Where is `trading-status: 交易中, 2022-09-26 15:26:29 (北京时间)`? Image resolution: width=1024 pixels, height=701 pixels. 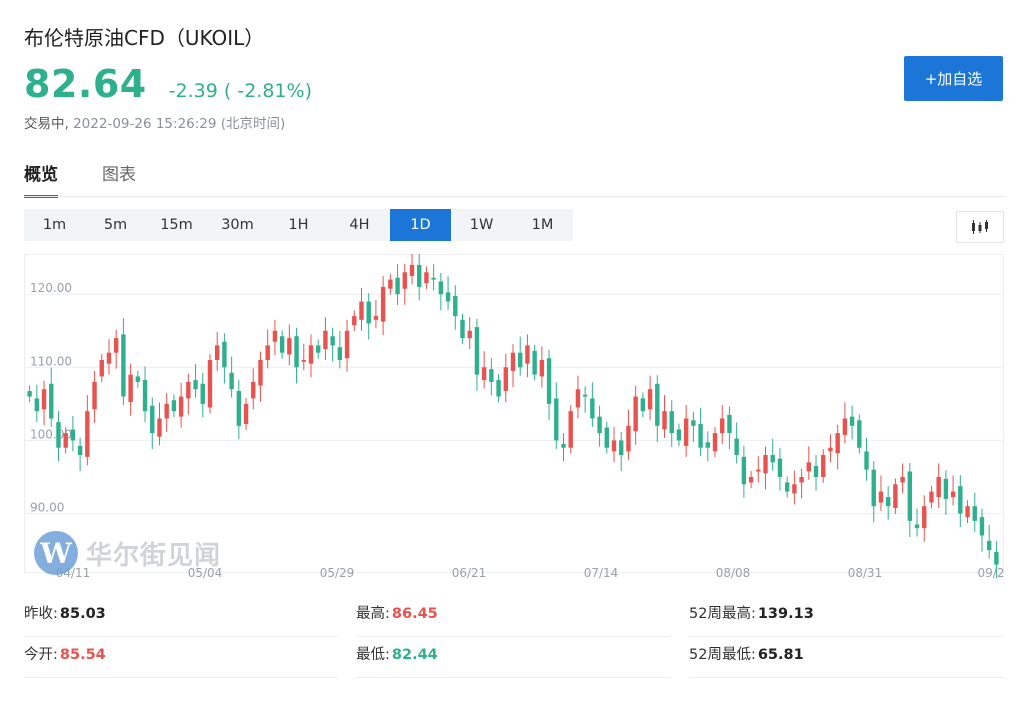
trading-status: 交易中, 2022-09-26 15:26:29 (北京时间) is located at coordinates (154, 122).